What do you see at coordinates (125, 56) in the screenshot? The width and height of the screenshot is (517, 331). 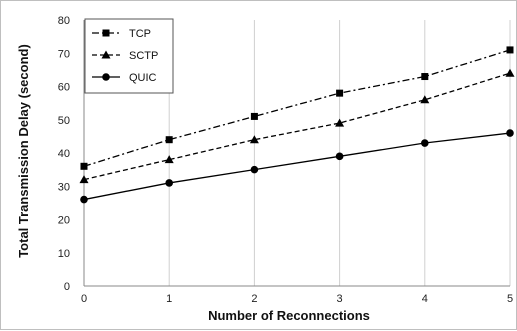 I see `legend-item-sctp: SCTP` at bounding box center [125, 56].